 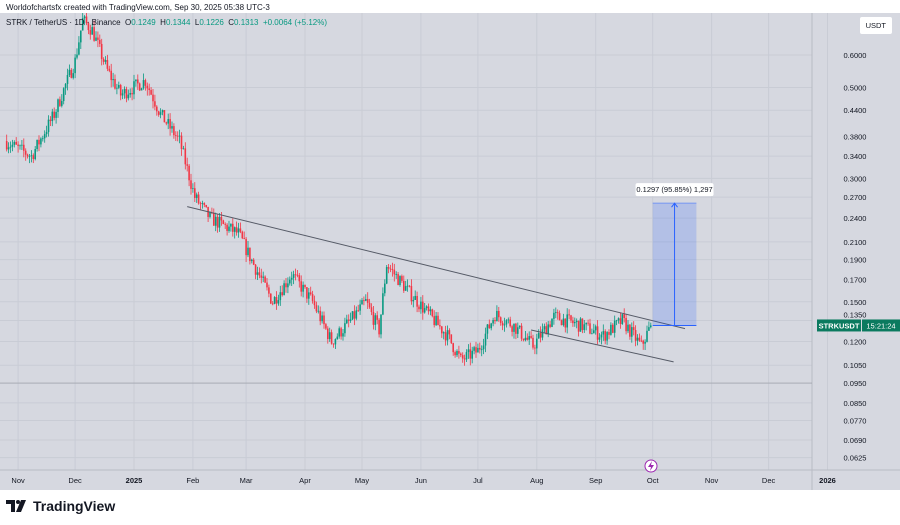 I want to click on time-tick-label: Sep, so click(x=595, y=480).